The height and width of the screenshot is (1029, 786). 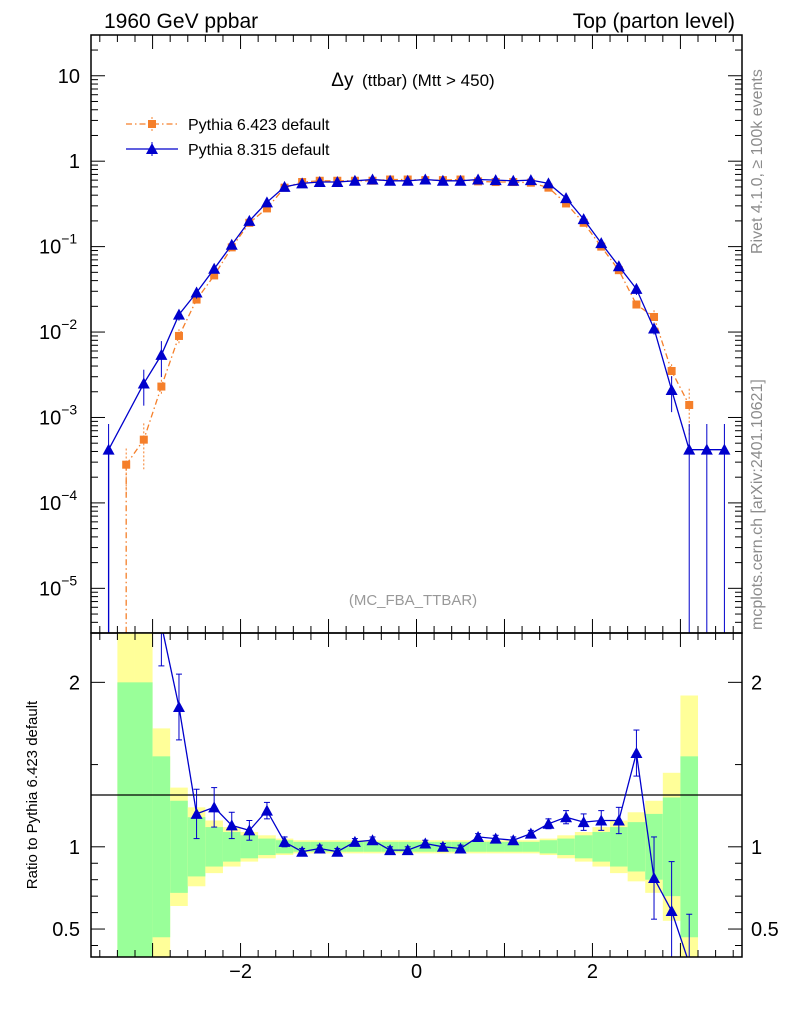 I want to click on main-title-symbol: Δy, so click(x=342, y=80).